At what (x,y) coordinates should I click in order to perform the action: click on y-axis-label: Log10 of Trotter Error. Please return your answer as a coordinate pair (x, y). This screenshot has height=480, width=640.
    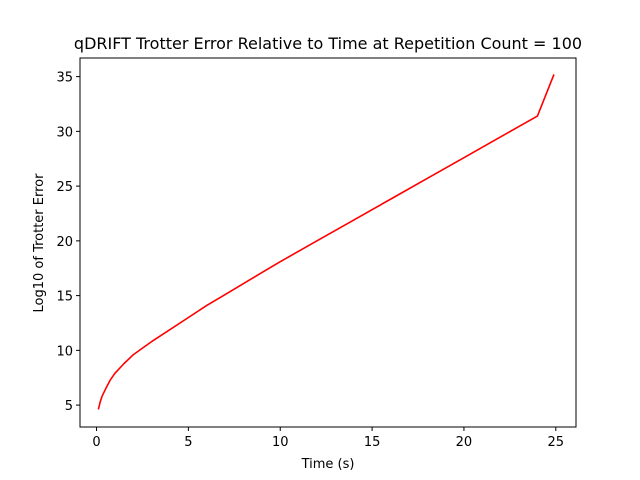
    Looking at the image, I should click on (39, 243).